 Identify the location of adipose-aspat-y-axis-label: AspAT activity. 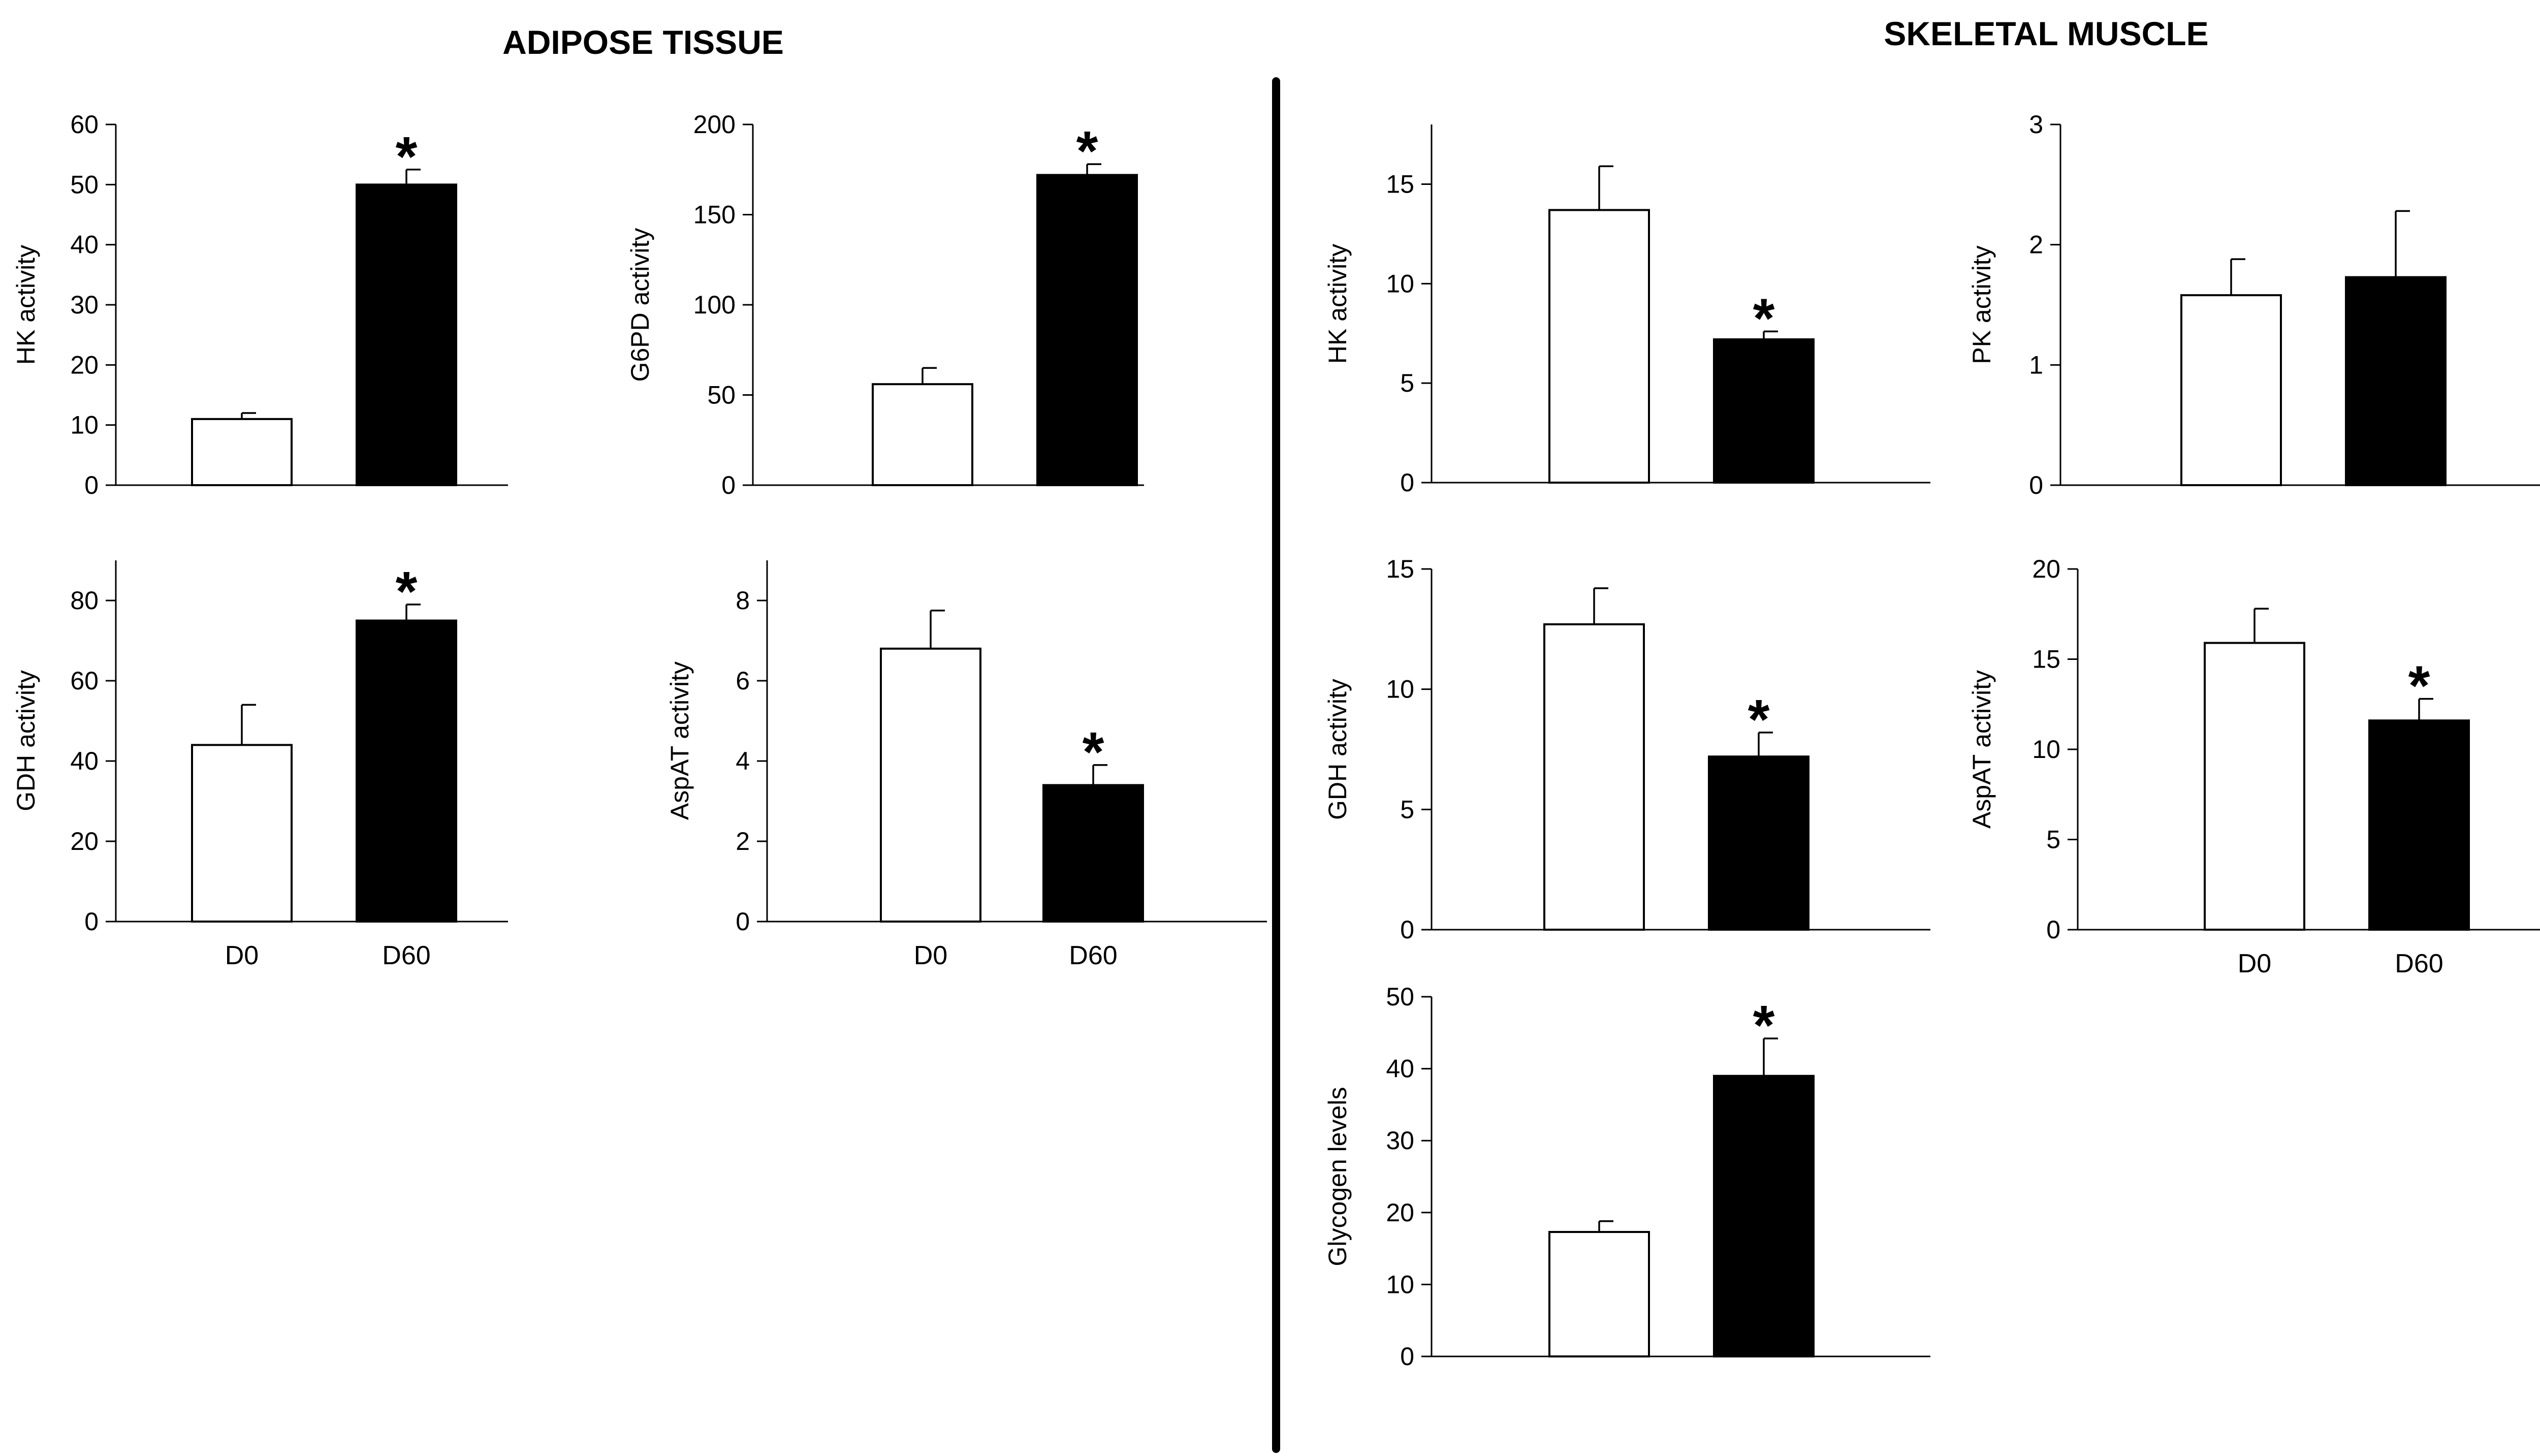
(679, 740).